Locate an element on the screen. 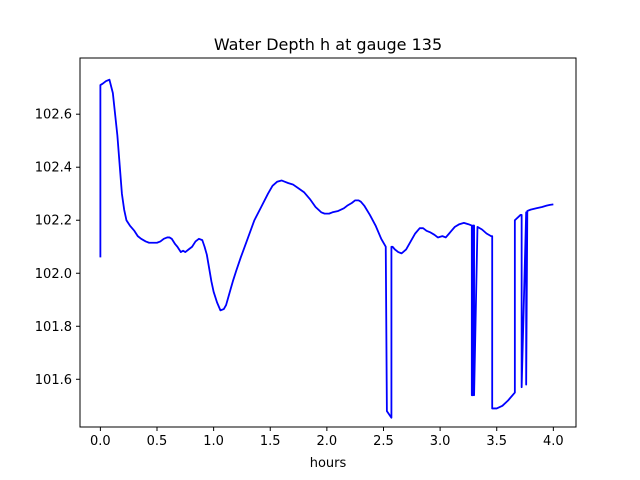 This screenshot has height=480, width=640. x-tick-label: 0.0 is located at coordinates (100, 441).